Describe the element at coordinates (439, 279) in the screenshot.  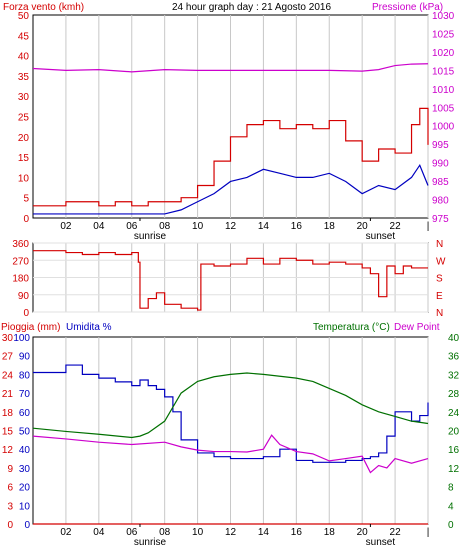
I see `direction-letter: S` at that location.